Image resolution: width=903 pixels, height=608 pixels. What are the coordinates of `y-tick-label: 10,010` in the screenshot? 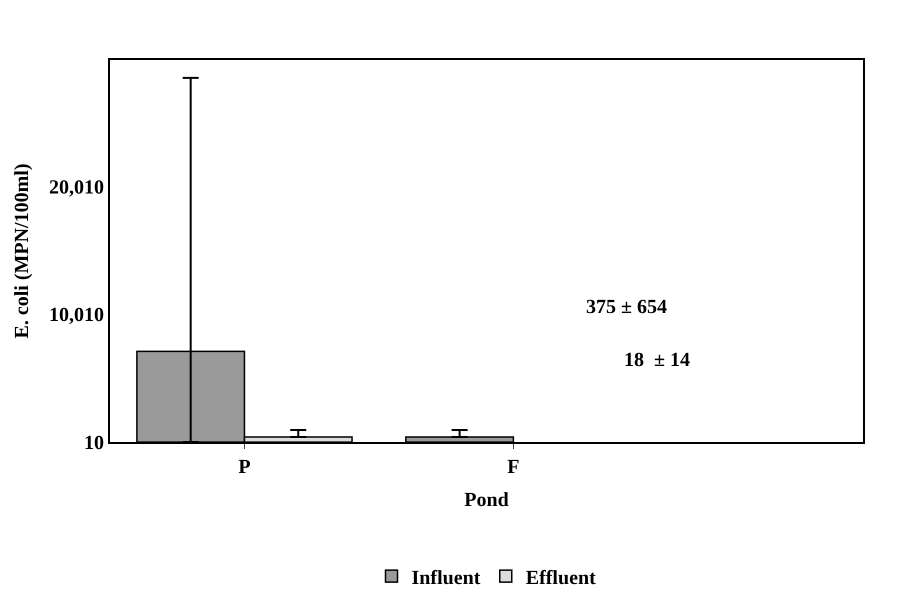 It's located at (76, 315).